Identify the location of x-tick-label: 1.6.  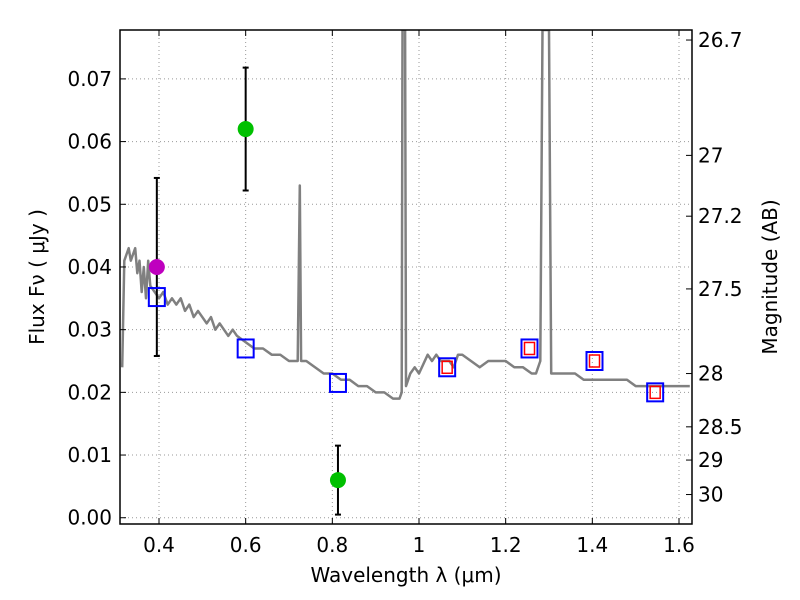
(679, 545).